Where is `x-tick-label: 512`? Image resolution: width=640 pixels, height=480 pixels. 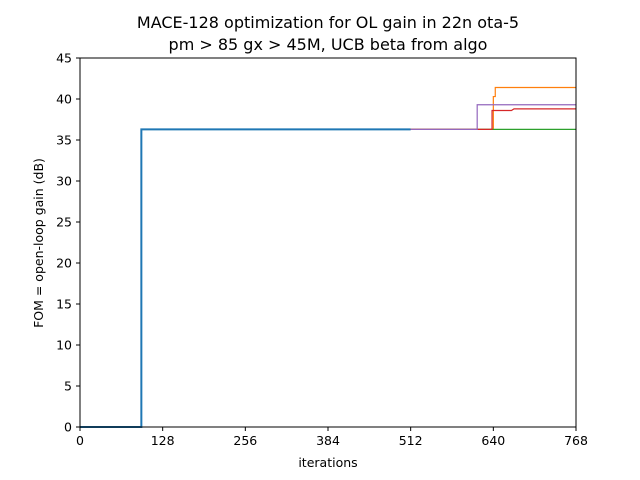 x-tick-label: 512 is located at coordinates (411, 440).